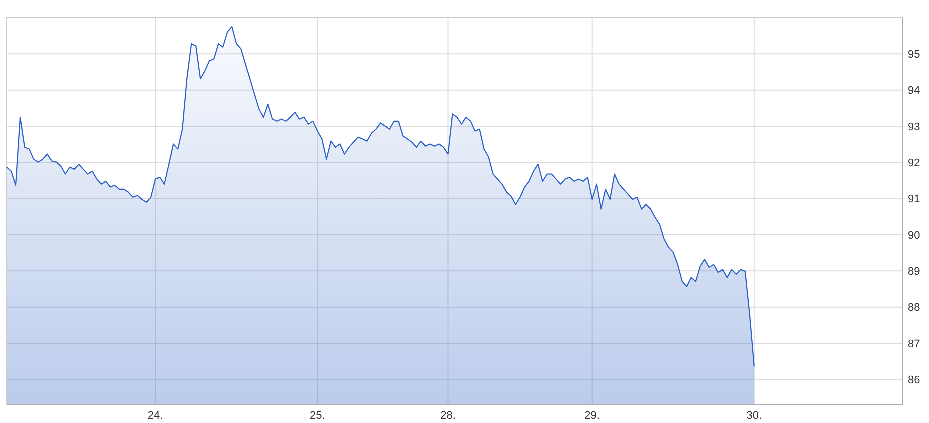  I want to click on x-tick-label: 28., so click(448, 416).